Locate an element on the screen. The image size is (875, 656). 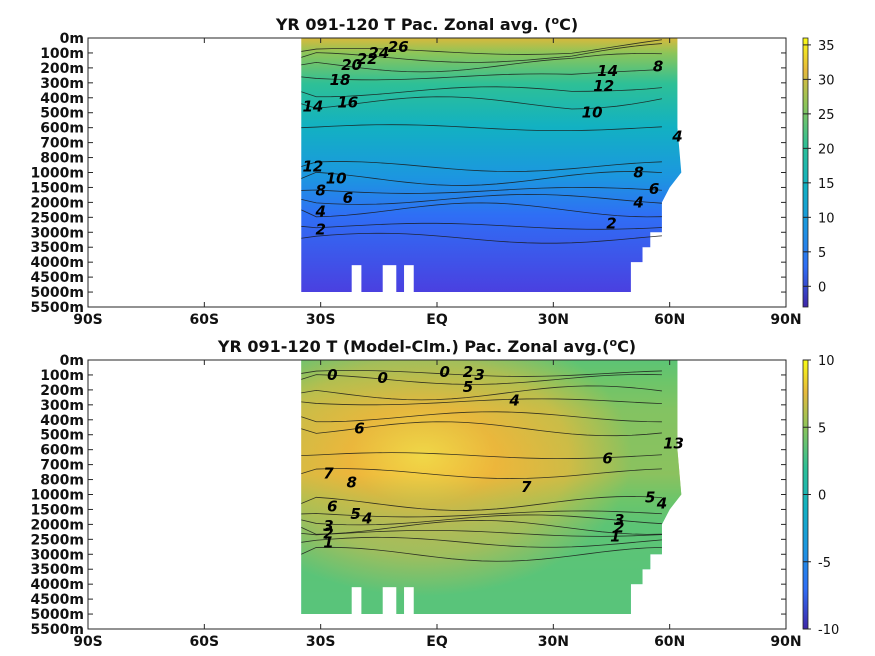
contour-label: 22 is located at coordinates (367, 59).